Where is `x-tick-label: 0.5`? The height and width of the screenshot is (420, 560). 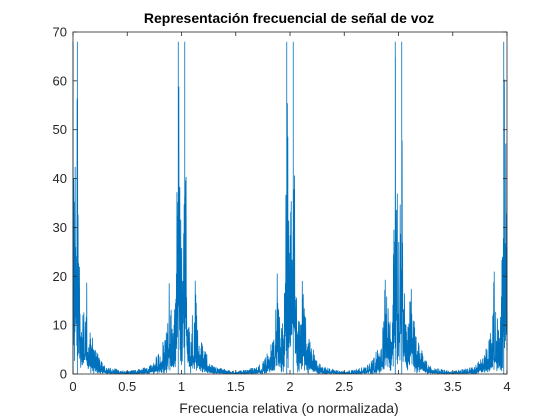 x-tick-label: 0.5 is located at coordinates (127, 386).